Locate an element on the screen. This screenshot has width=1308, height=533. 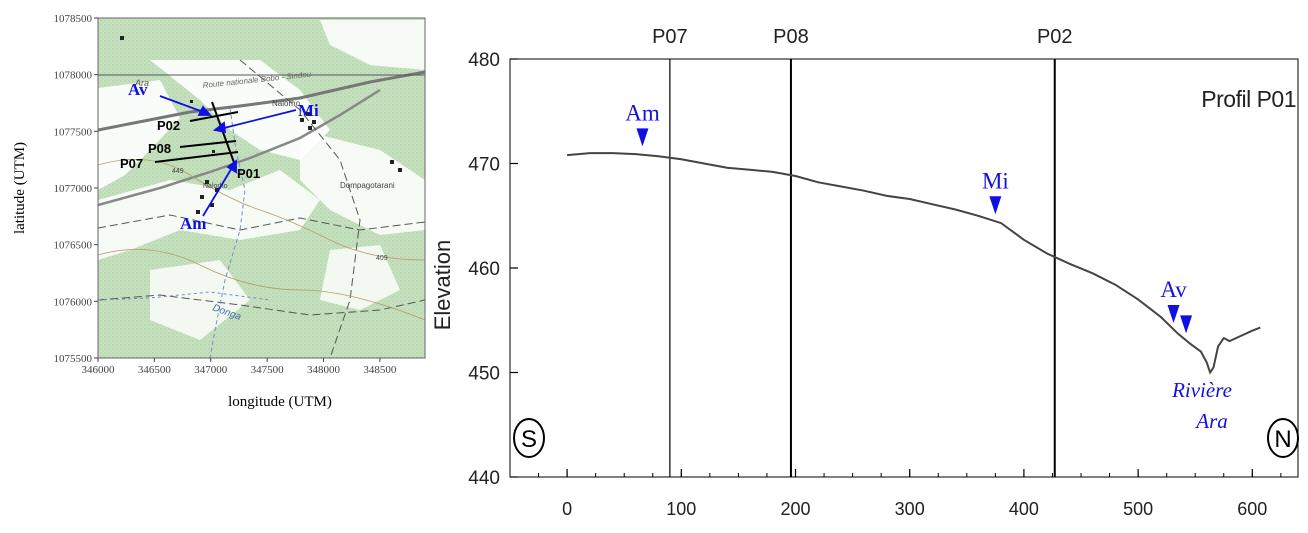
chart-vline-label-p02: P02 is located at coordinates (1055, 37).